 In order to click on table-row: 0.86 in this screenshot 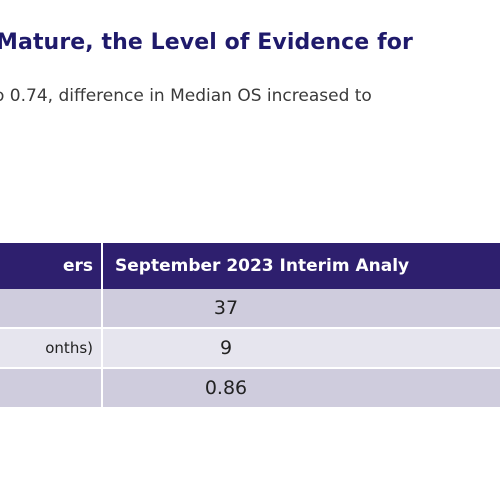, I will do `click(250, 388)`.